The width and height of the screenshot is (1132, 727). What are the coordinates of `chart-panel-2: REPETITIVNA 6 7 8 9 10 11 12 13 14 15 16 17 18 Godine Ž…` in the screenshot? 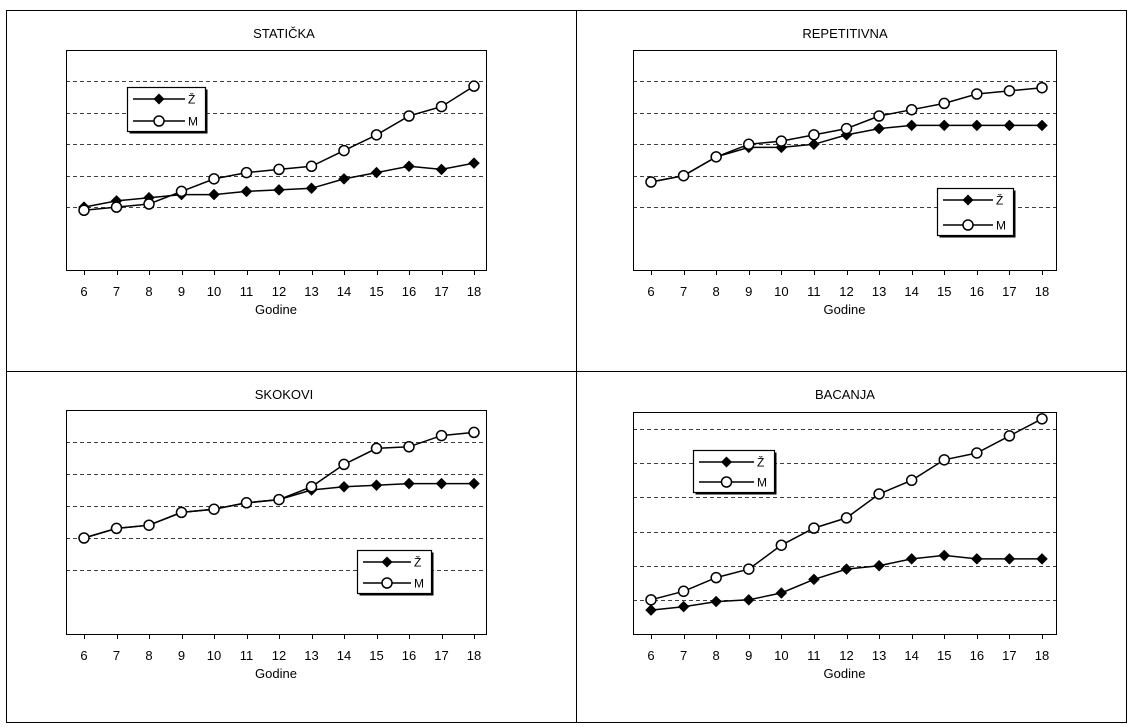 It's located at (845, 171).